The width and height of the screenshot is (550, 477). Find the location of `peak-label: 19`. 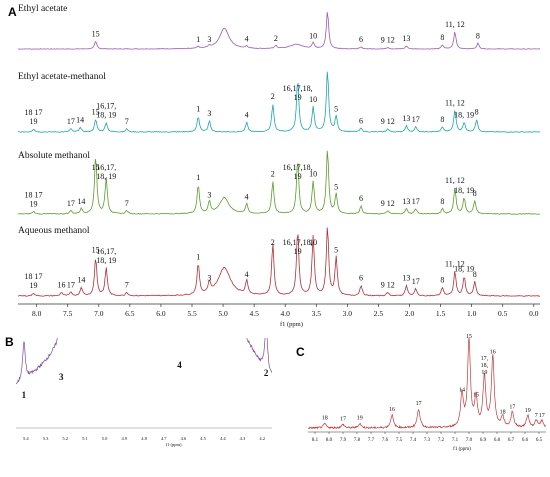

peak-label: 19 is located at coordinates (360, 419).